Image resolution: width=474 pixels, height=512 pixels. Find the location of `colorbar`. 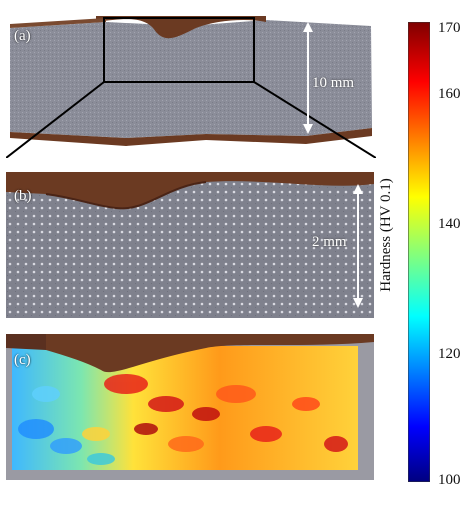

colorbar is located at coordinates (419, 252).